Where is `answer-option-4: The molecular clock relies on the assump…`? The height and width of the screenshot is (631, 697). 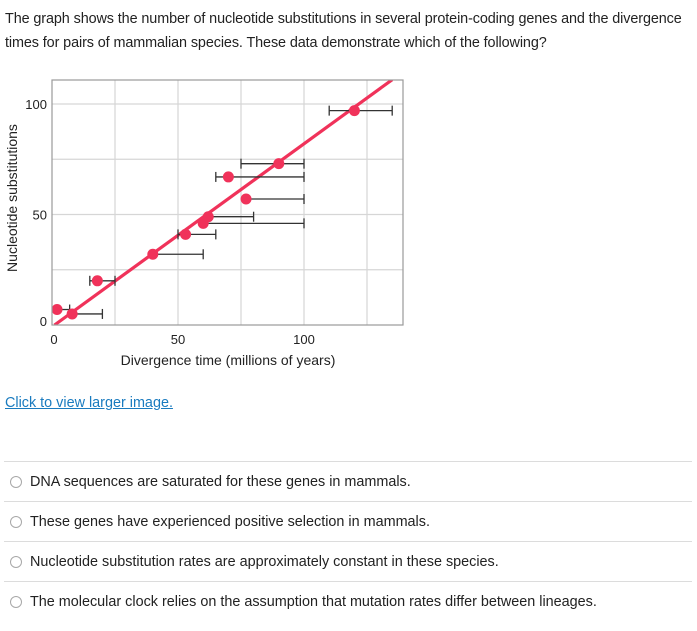
answer-option-4: The molecular clock relies on the assump… is located at coordinates (348, 601).